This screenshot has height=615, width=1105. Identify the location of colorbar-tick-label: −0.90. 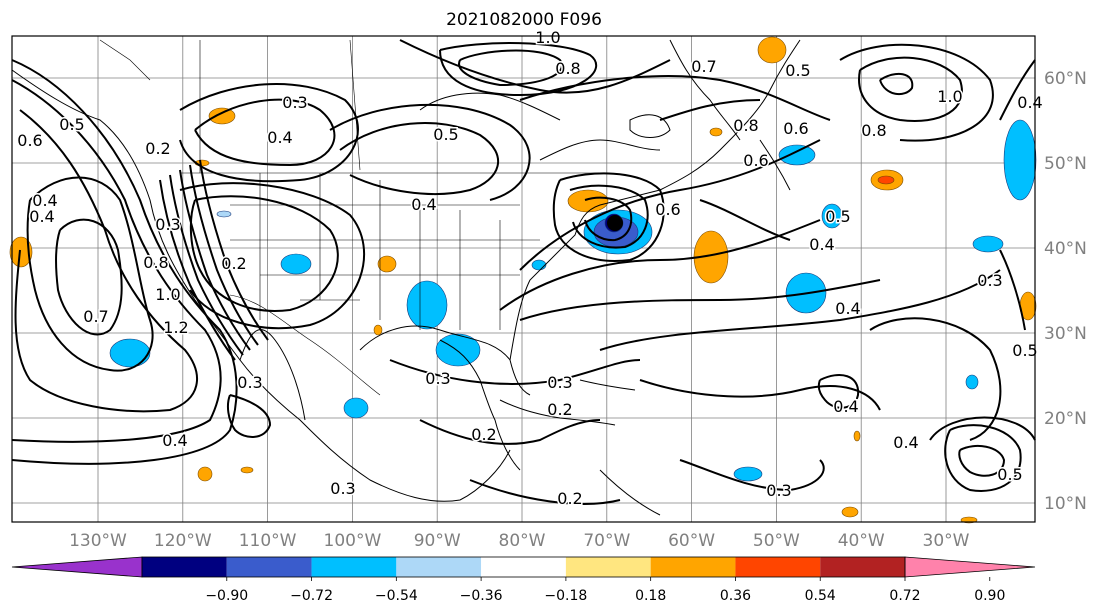
(226, 596).